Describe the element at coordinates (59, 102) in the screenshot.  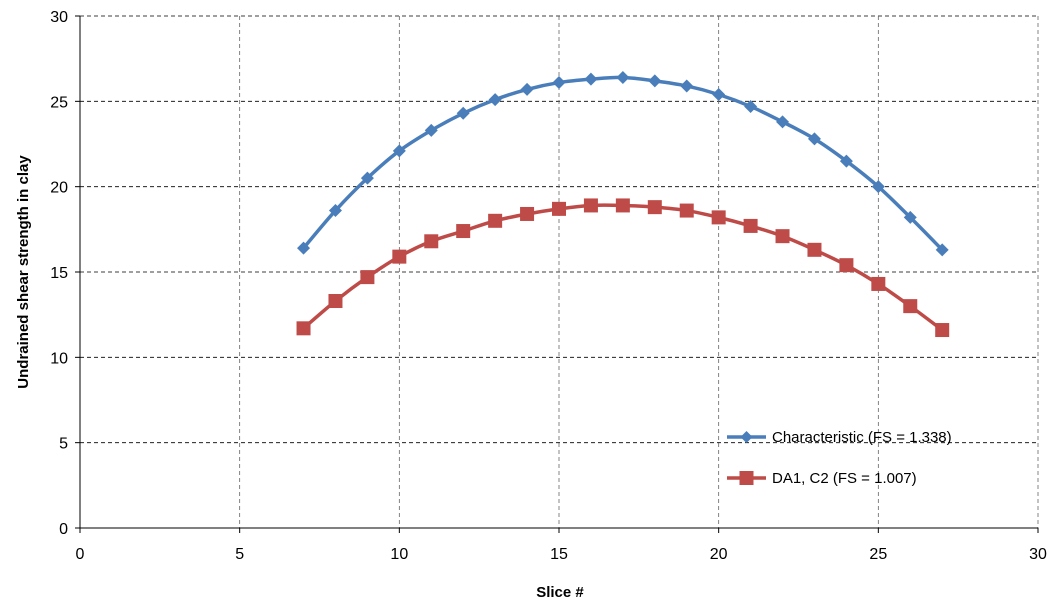
I see `y-tick-label: 25` at that location.